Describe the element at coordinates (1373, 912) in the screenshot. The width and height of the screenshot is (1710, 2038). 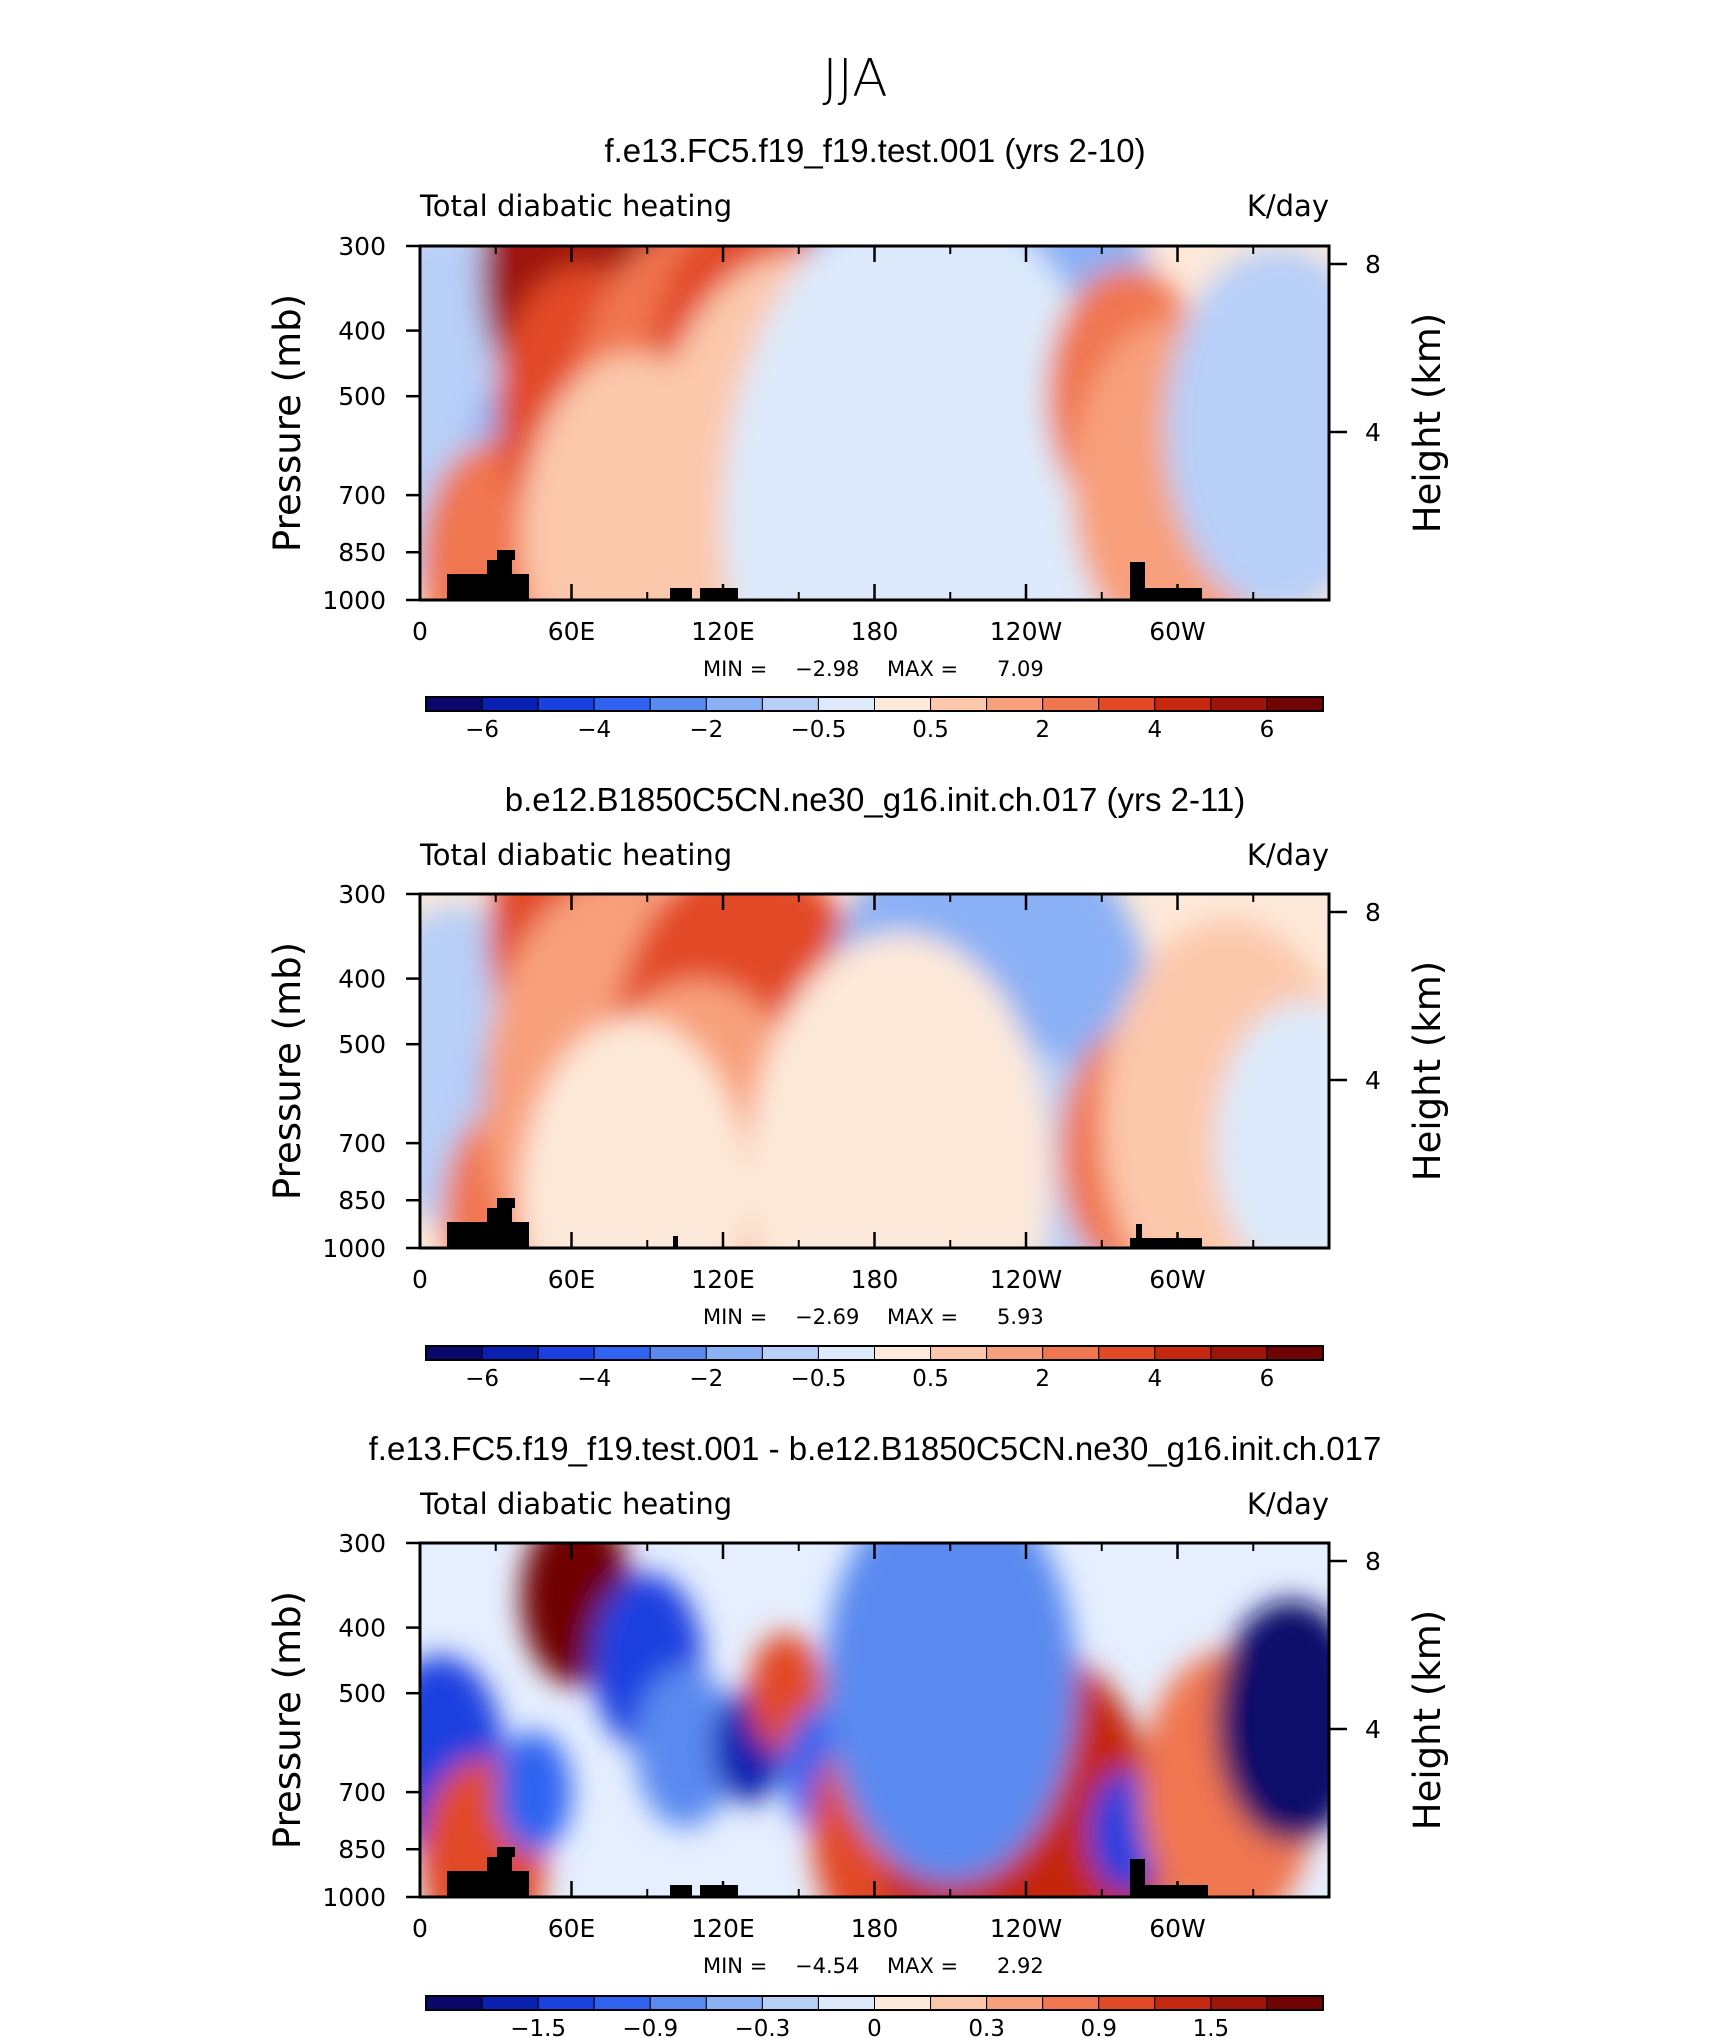
I see `y-right-tick-label: 8` at that location.